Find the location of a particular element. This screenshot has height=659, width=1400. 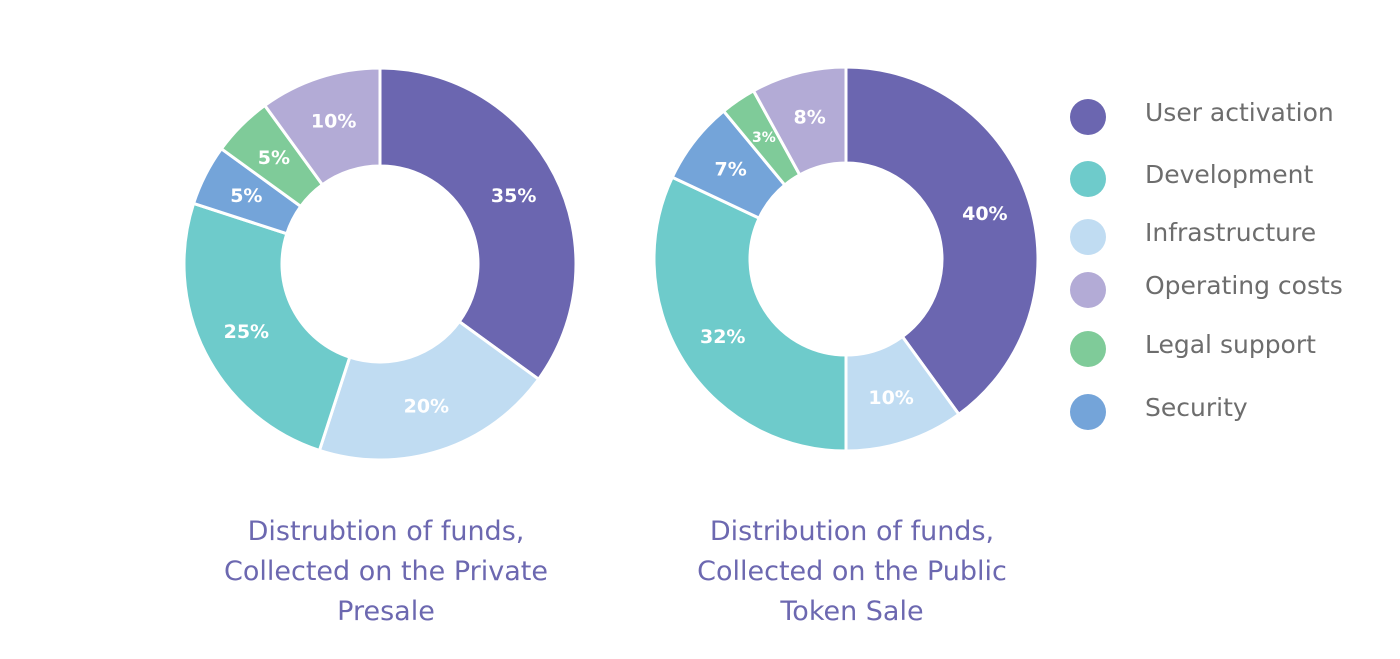

private-presale-label-operating-costs: 10% is located at coordinates (333, 121).